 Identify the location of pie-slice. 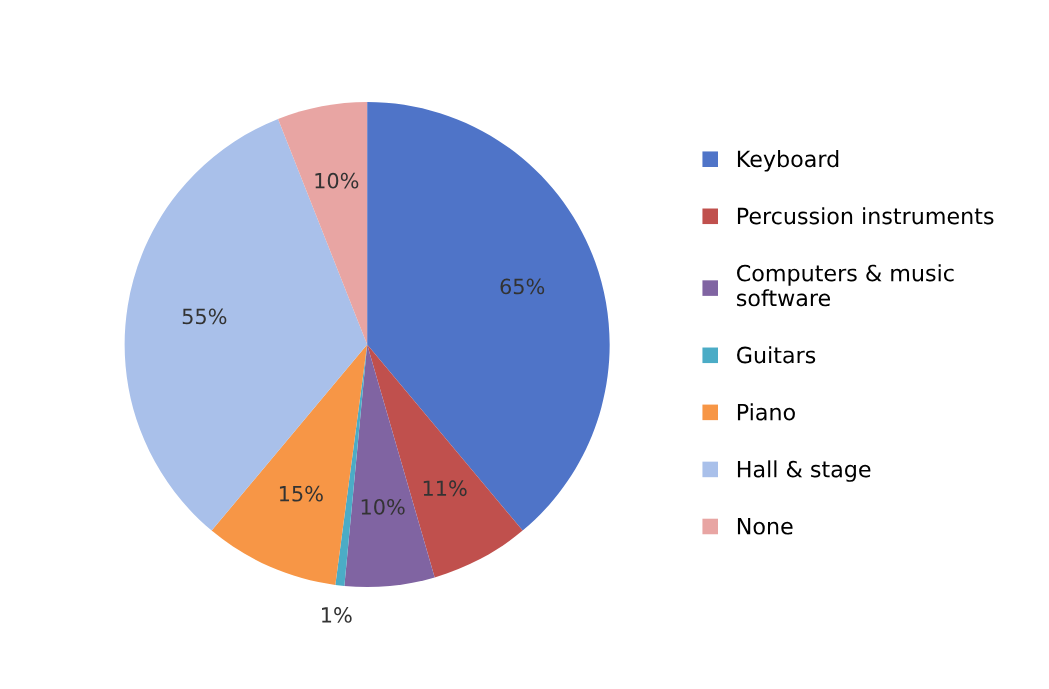
(323, 223).